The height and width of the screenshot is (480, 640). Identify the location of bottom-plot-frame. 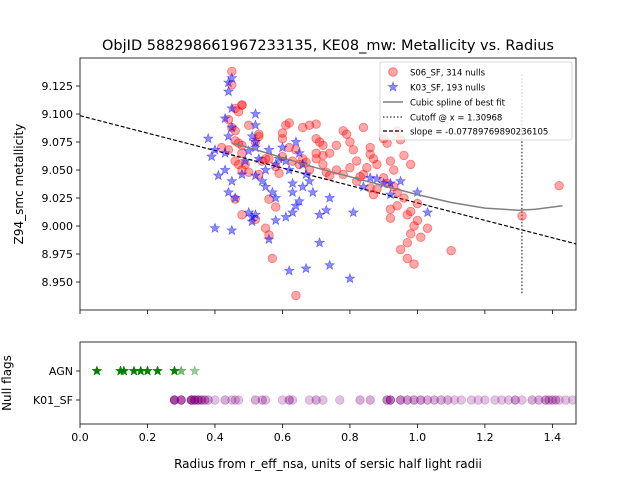
(328, 383).